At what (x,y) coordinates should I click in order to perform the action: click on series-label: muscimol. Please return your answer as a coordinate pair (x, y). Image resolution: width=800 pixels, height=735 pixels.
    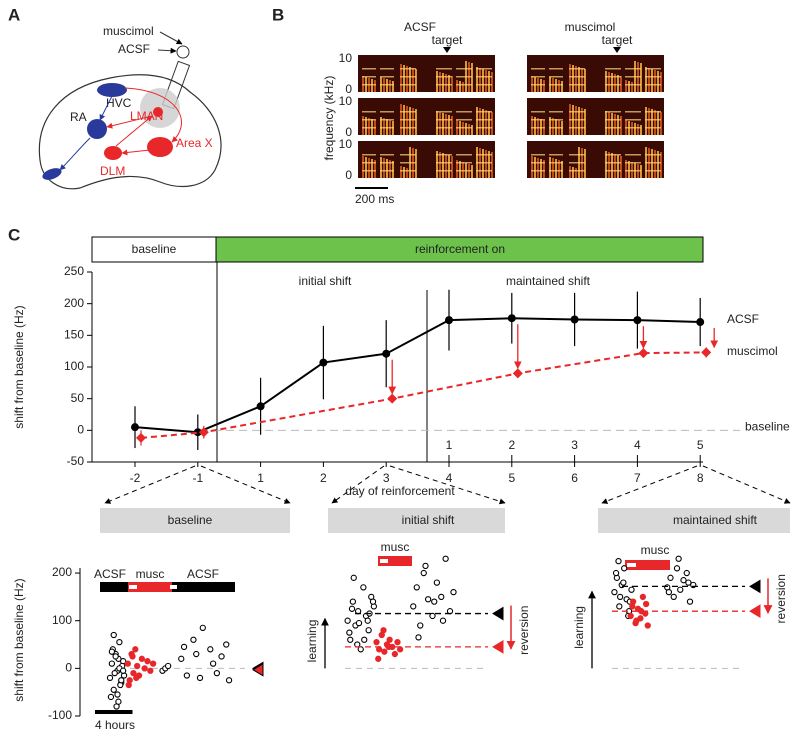
    Looking at the image, I should click on (752, 351).